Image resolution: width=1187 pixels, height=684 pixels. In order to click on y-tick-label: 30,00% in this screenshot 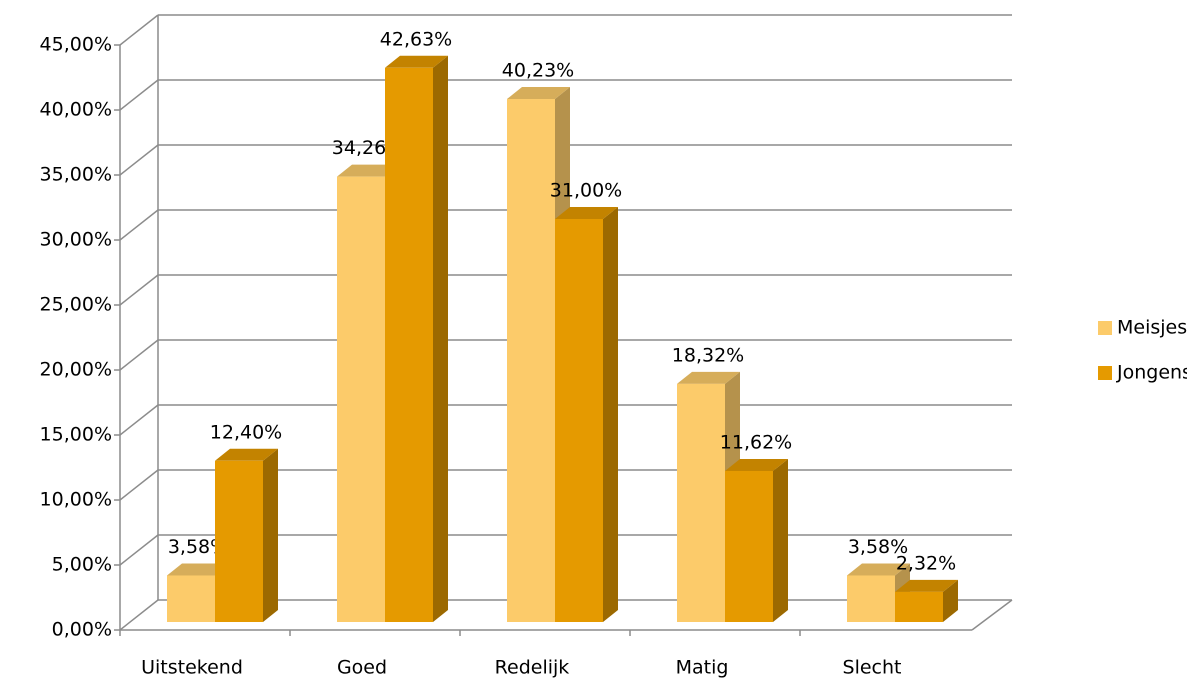, I will do `click(76, 240)`.